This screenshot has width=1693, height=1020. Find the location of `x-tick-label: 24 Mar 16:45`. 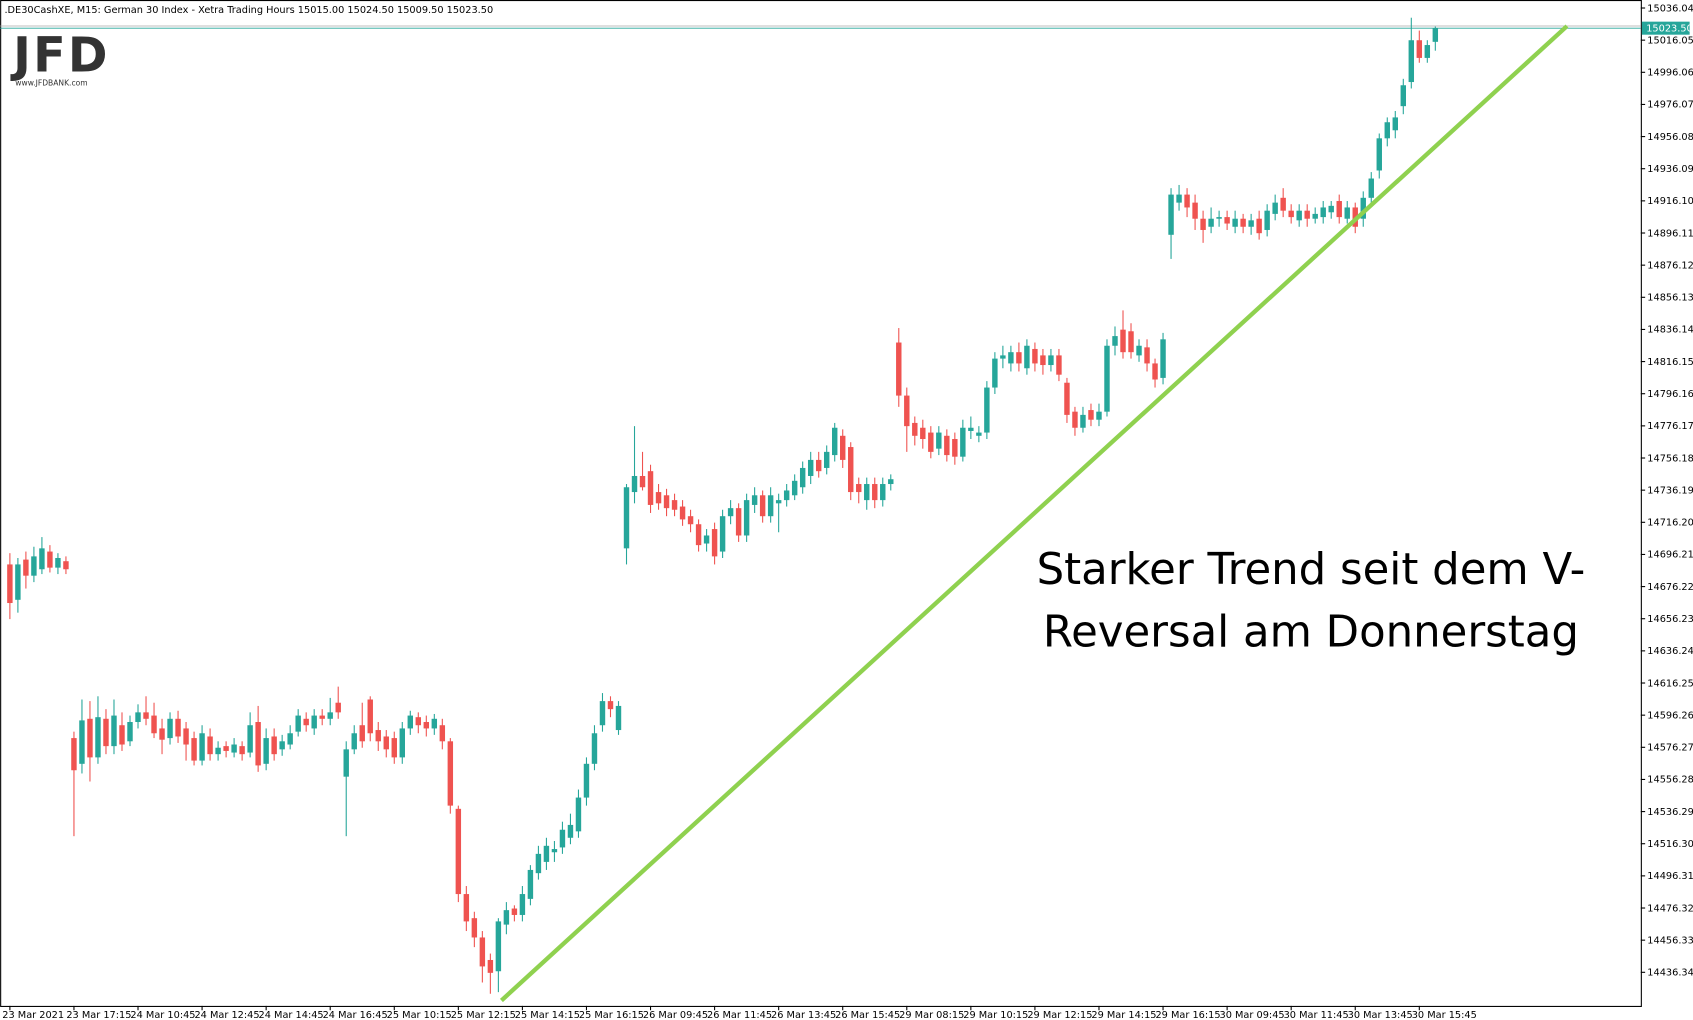

x-tick-label: 24 Mar 16:45 is located at coordinates (355, 1015).